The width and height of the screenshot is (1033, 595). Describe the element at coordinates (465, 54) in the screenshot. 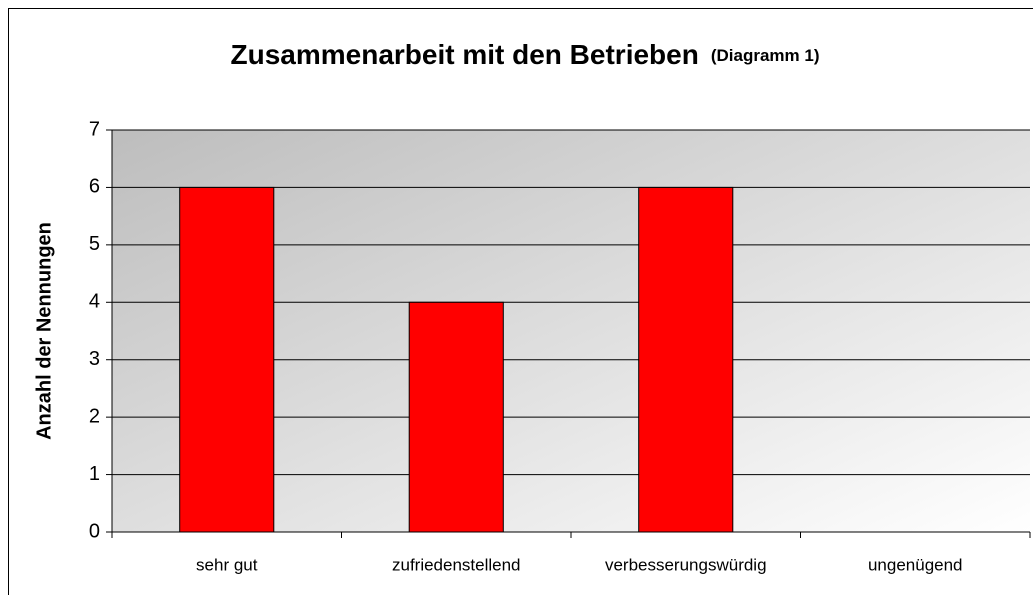

I see `chart-title: Zusammenarbeit mit den Betrieben` at that location.